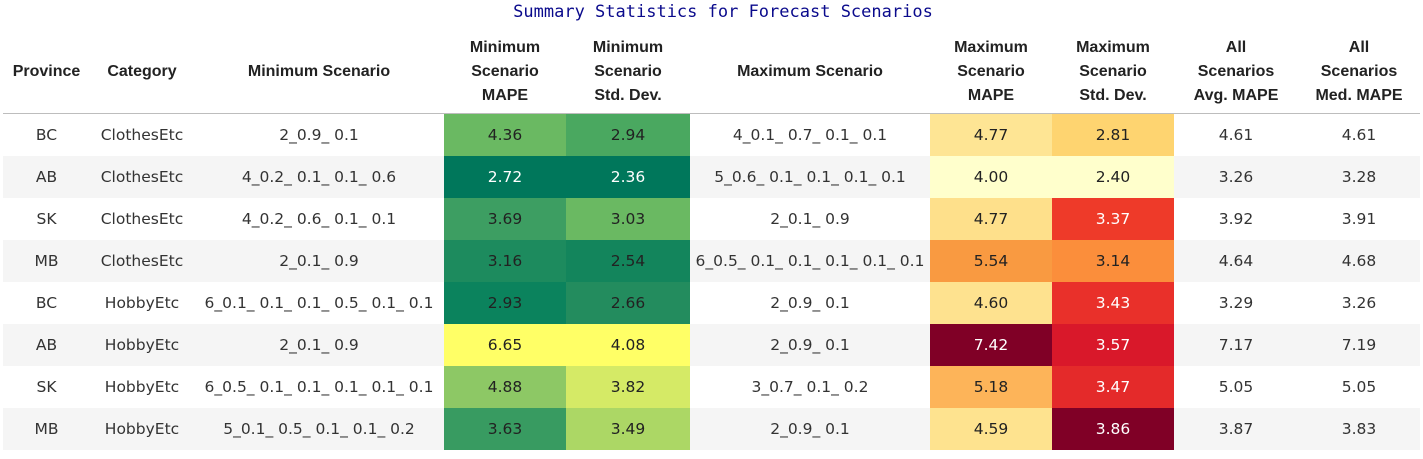 This screenshot has width=1423, height=459. What do you see at coordinates (505, 387) in the screenshot?
I see `cell-min-scenario-mape: 4.88` at bounding box center [505, 387].